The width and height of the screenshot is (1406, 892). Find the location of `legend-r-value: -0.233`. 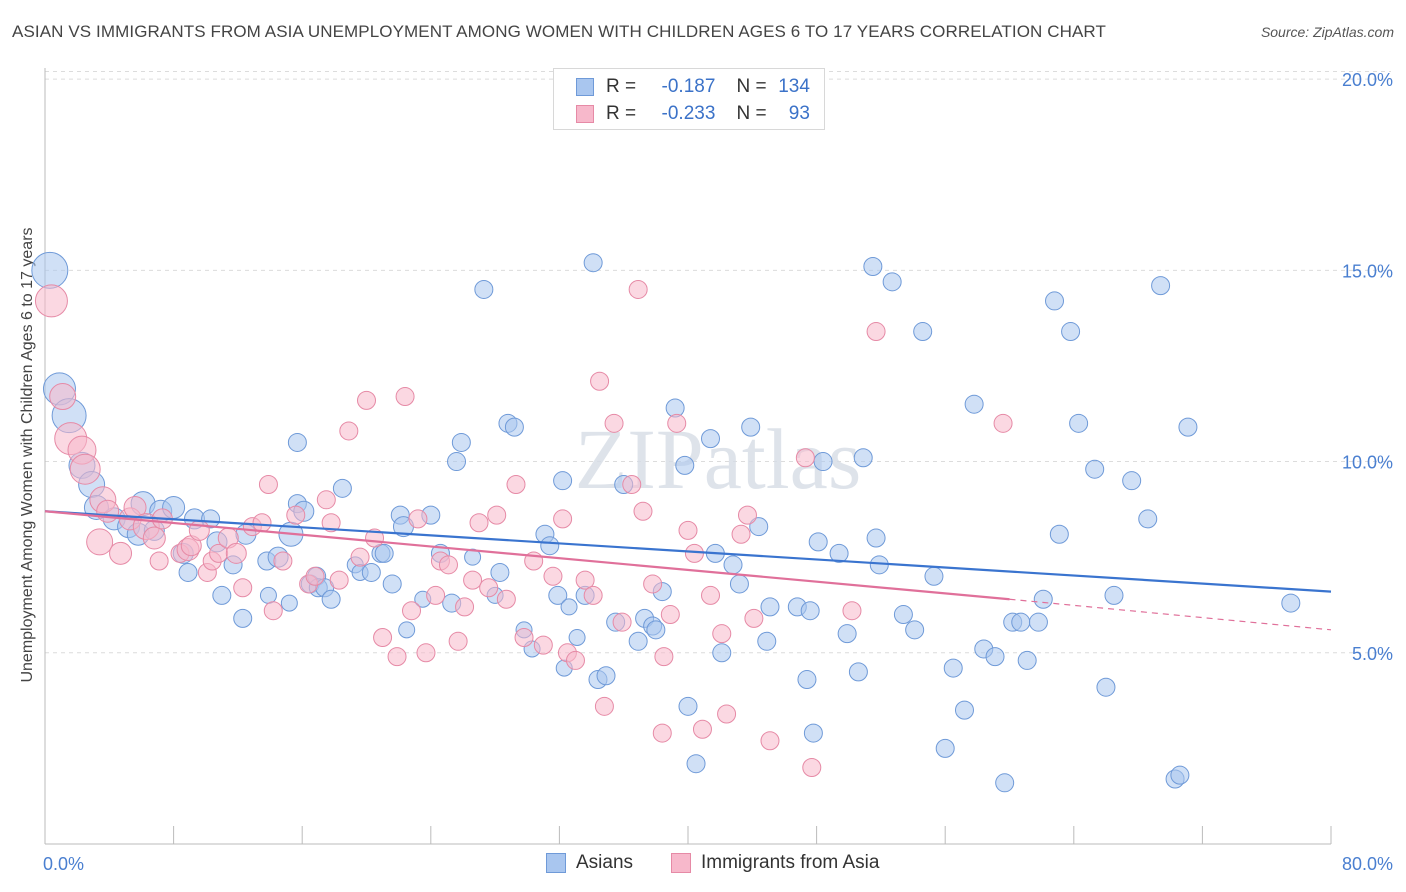

legend-r-value: -0.233 is located at coordinates (688, 113).